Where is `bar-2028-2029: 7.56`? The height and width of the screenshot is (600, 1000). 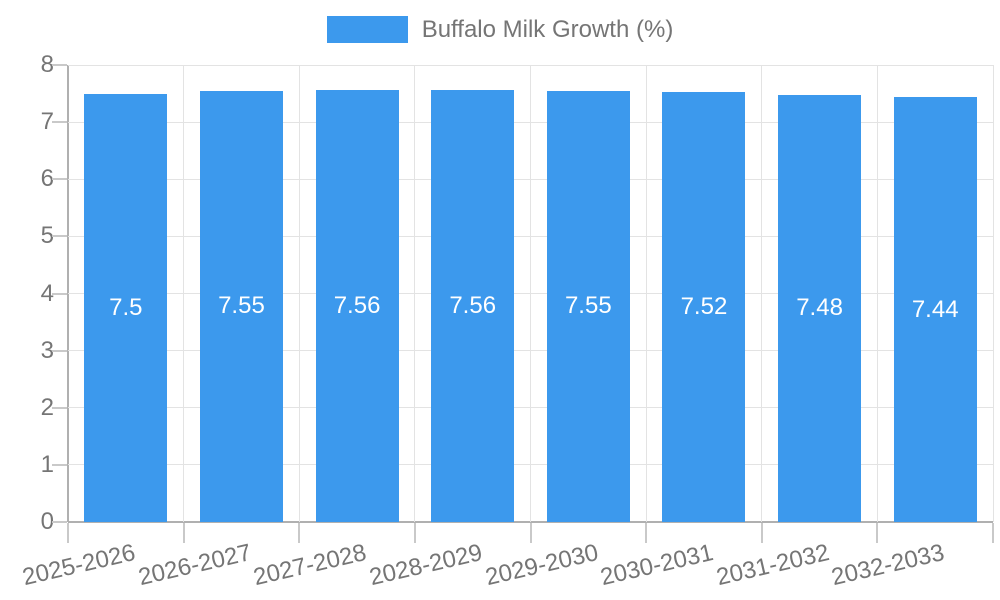
bar-2028-2029: 7.56 is located at coordinates (473, 306).